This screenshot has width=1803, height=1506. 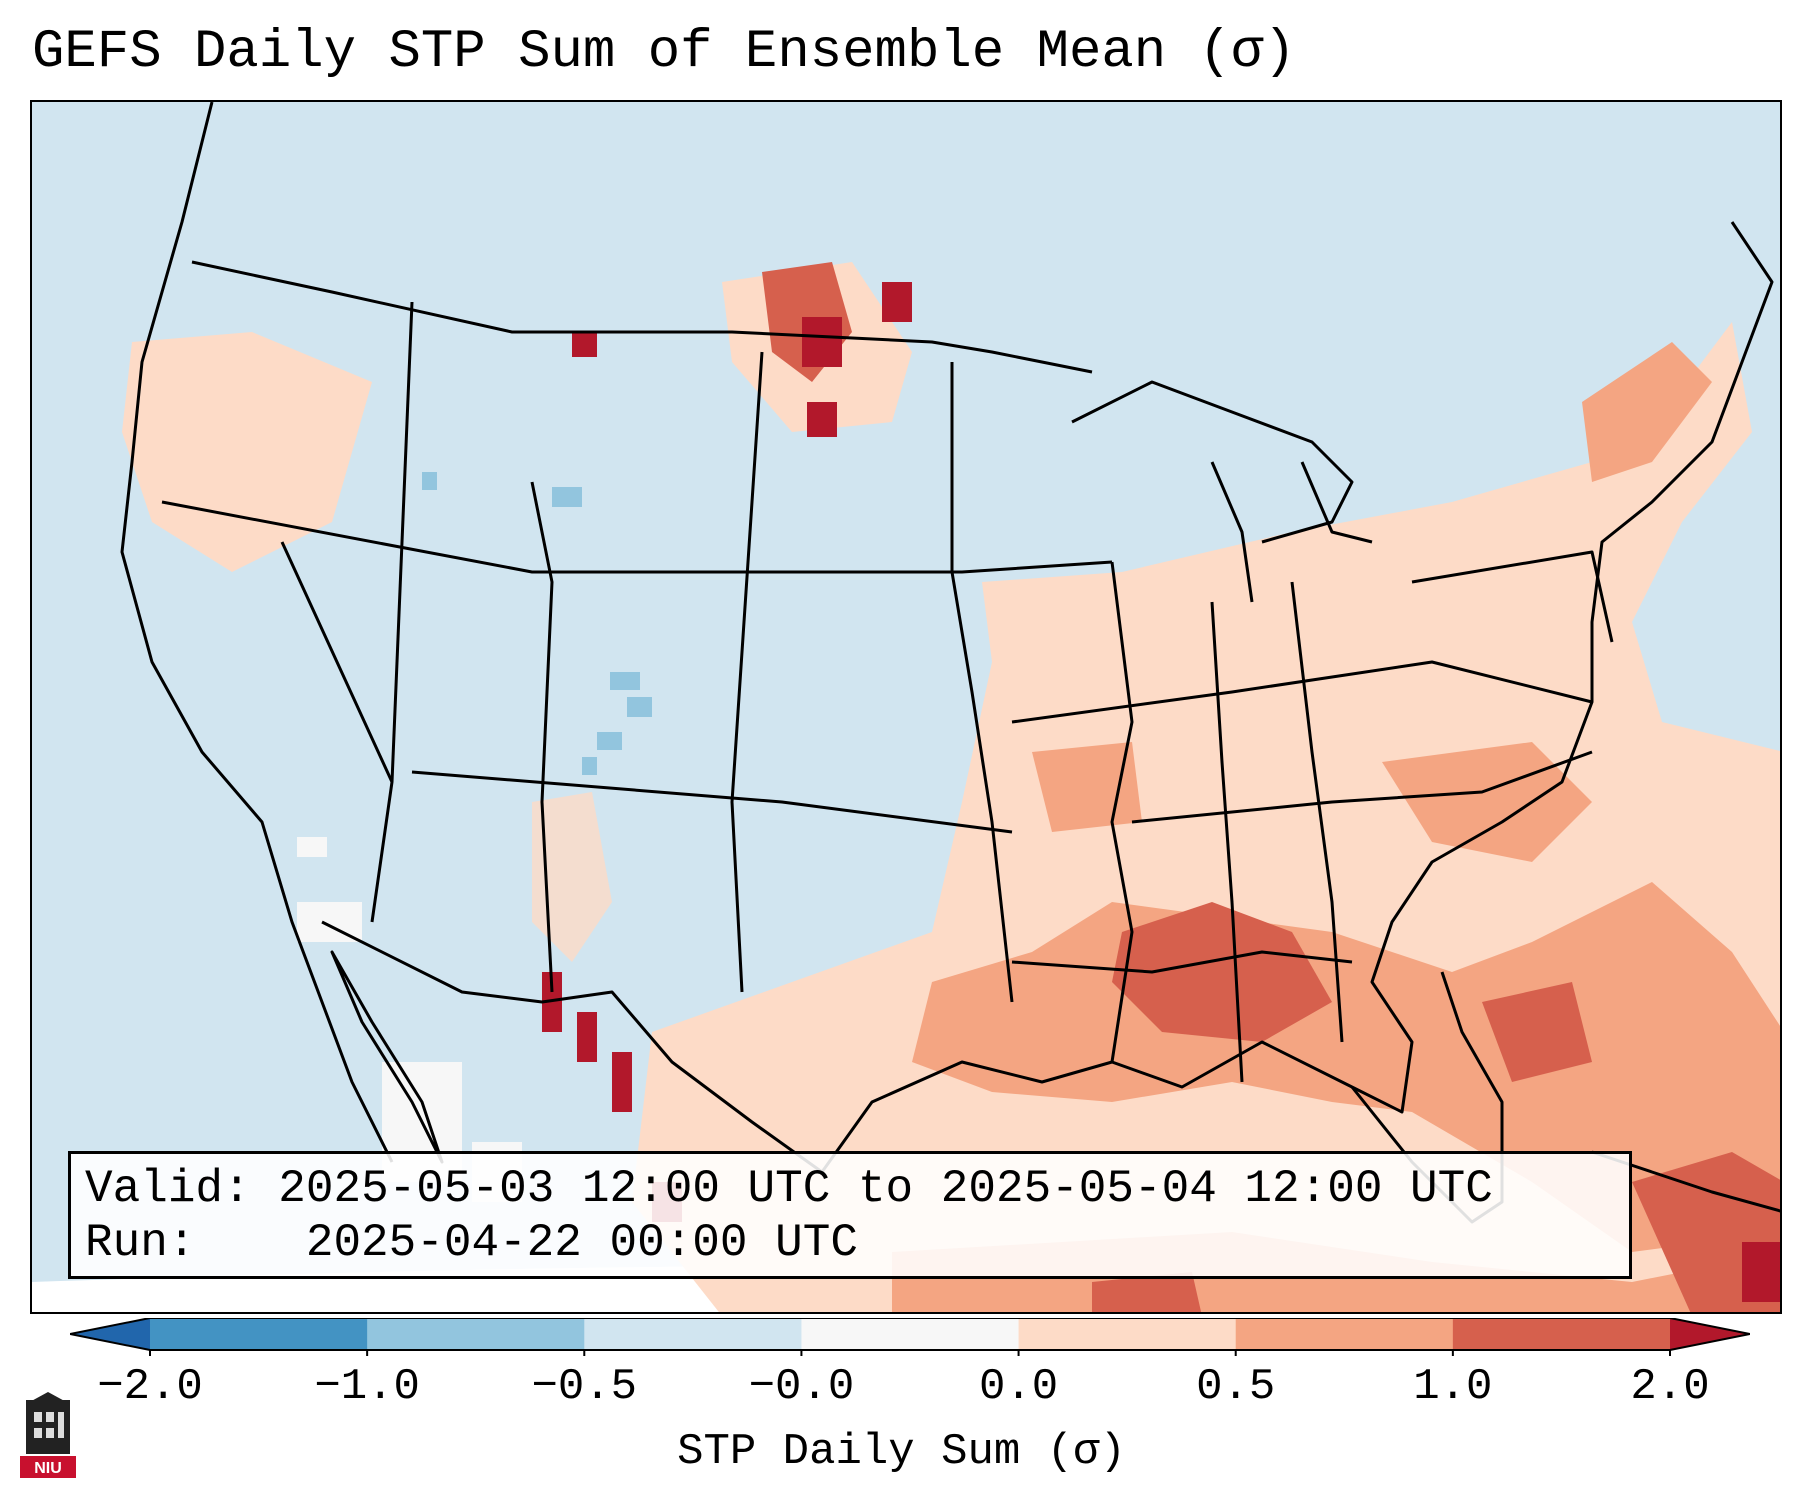 What do you see at coordinates (168, 1189) in the screenshot?
I see `valid-label: Valid:` at bounding box center [168, 1189].